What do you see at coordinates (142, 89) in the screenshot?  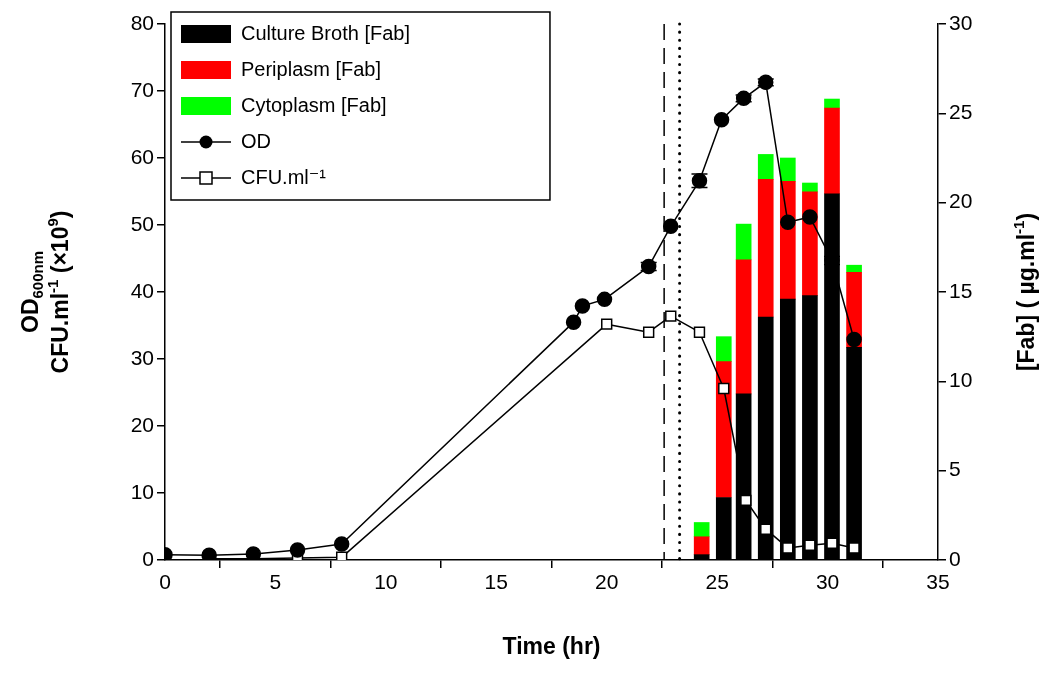 I see `y-tick-label: 70` at bounding box center [142, 89].